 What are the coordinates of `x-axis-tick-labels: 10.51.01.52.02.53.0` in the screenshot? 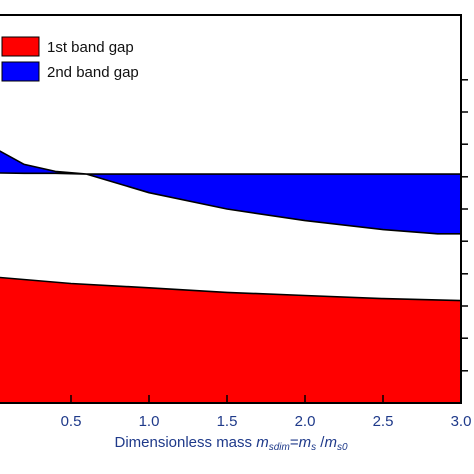 It's located at (266, 421).